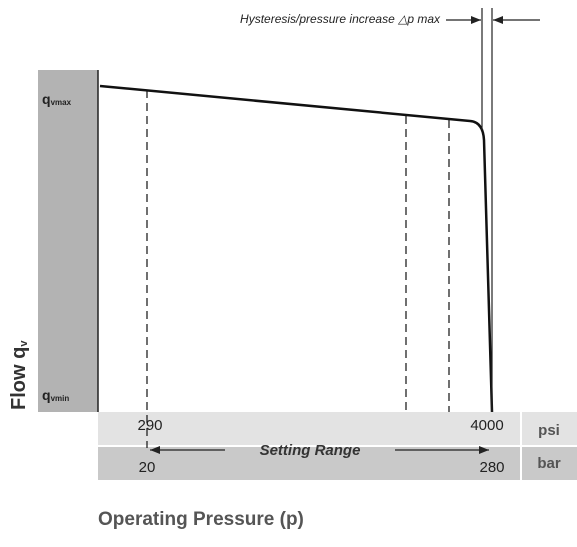  I want to click on annotation: Hysteresis/pressure increase △p max, so click(340, 19).